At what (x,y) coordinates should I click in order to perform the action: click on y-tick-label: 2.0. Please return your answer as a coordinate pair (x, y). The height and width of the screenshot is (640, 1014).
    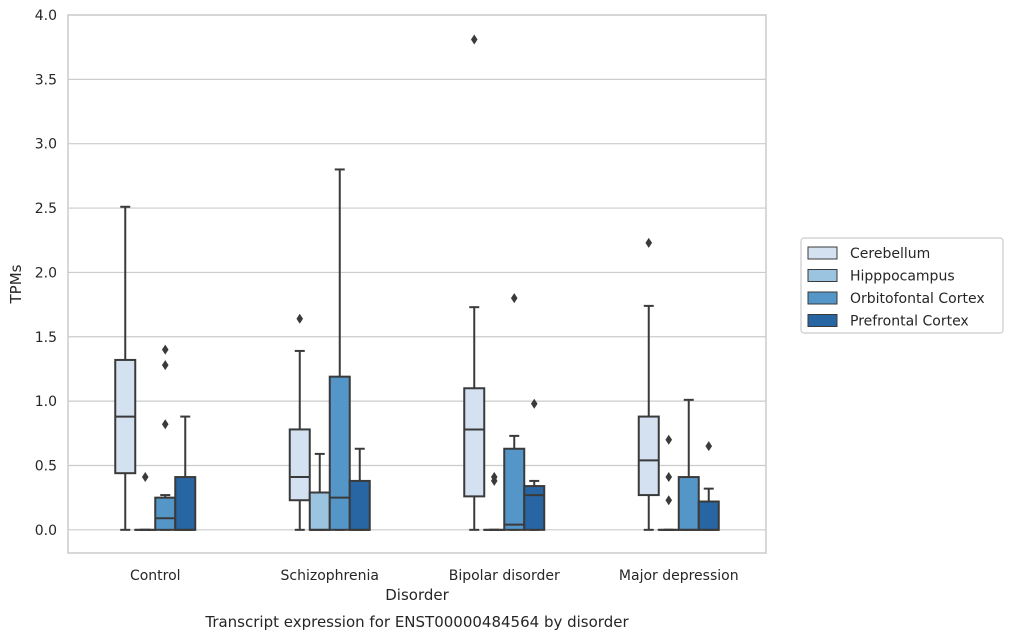
    Looking at the image, I should click on (46, 273).